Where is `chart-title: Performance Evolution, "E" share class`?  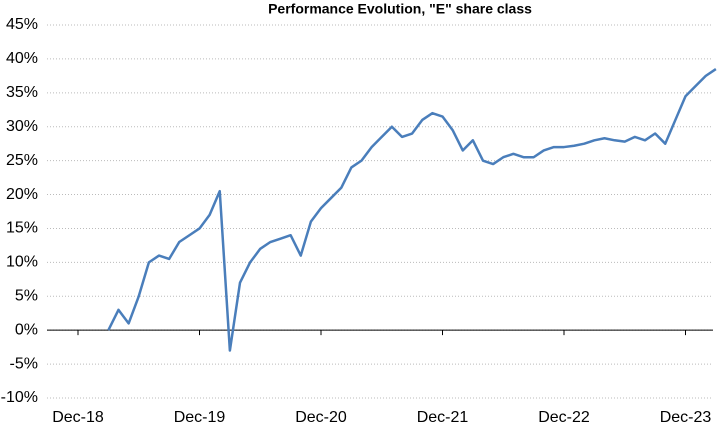 chart-title: Performance Evolution, "E" share class is located at coordinates (400, 9).